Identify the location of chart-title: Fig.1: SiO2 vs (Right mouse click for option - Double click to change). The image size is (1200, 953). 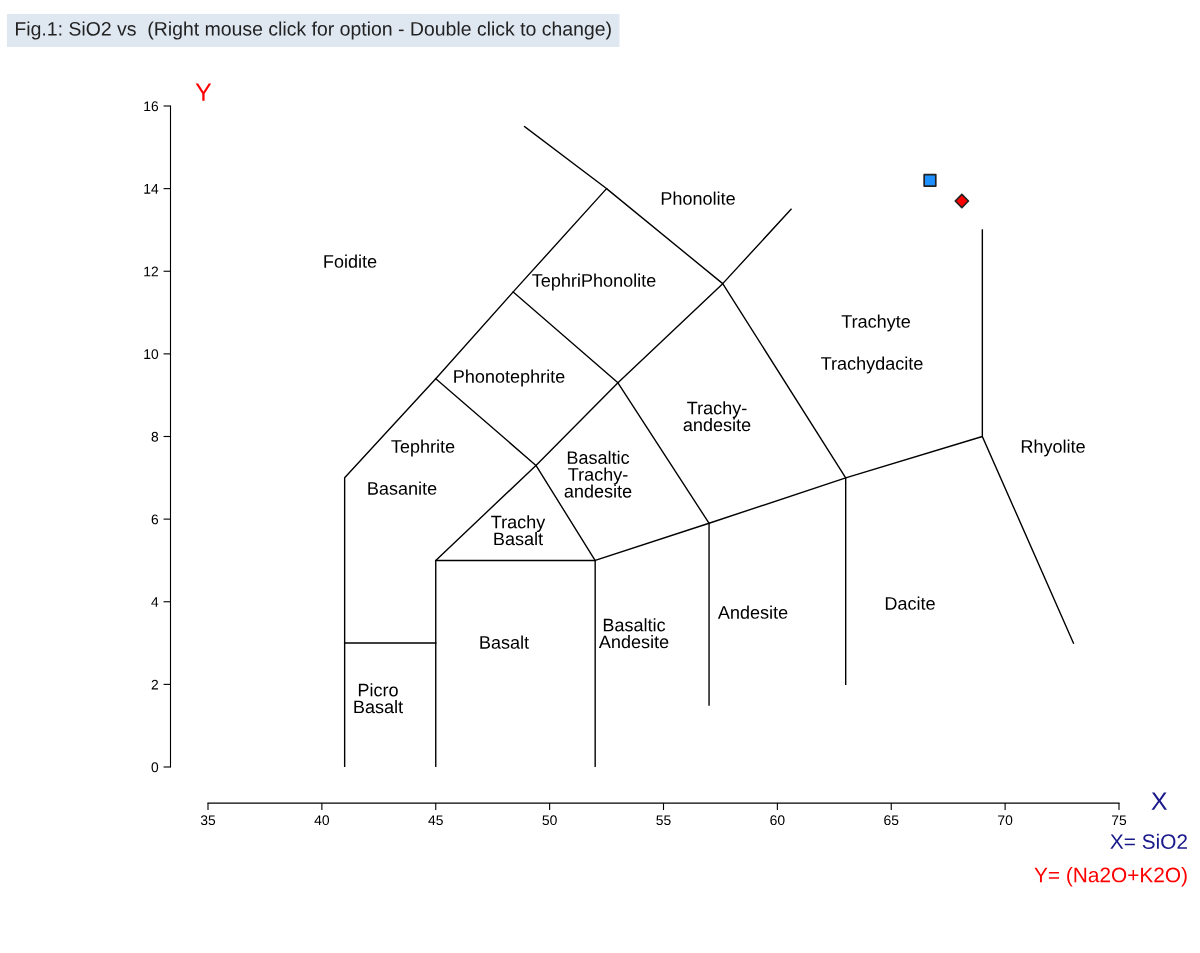
(313, 30).